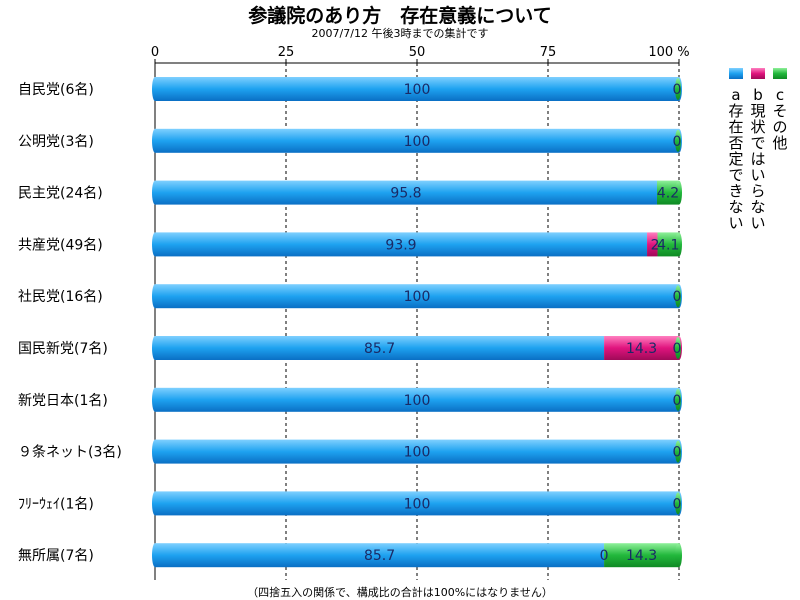  What do you see at coordinates (735, 143) in the screenshot?
I see `legend-char: 否` at bounding box center [735, 143].